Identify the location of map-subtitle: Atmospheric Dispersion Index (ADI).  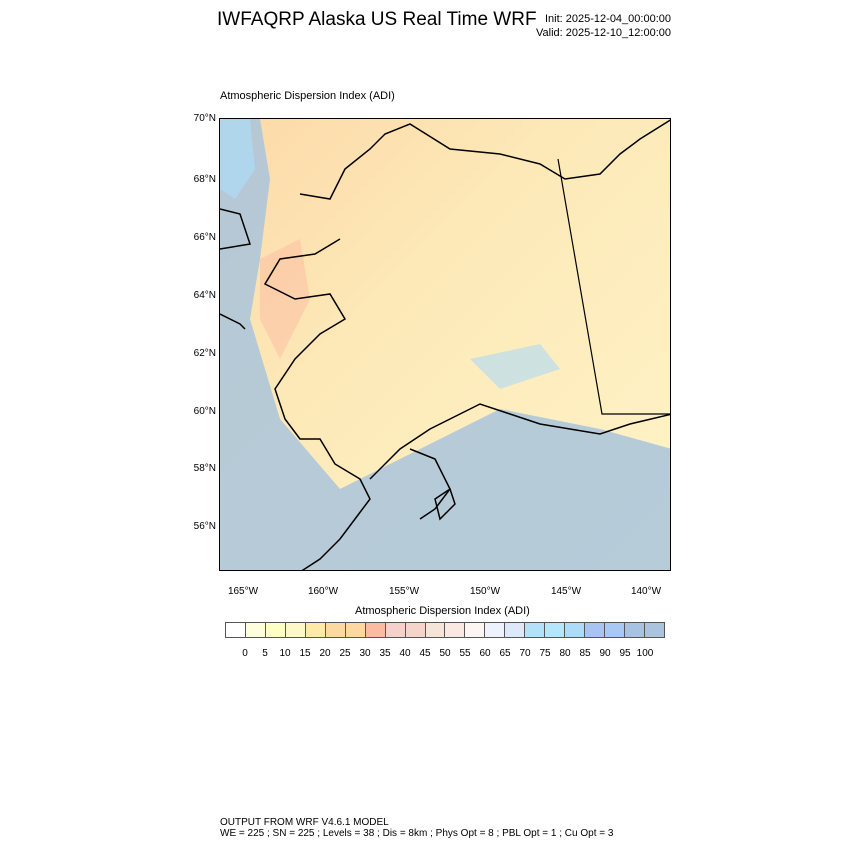
(307, 96).